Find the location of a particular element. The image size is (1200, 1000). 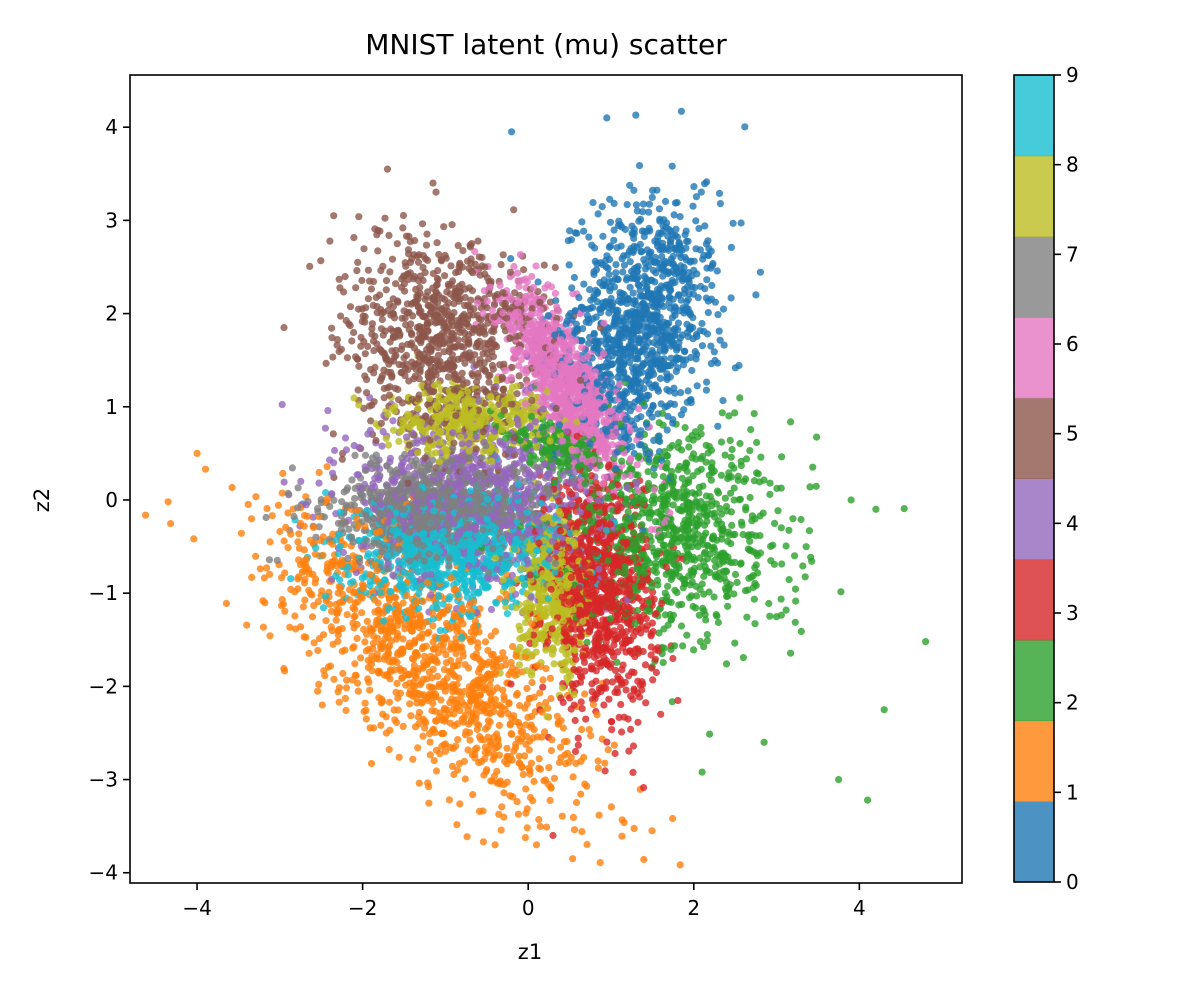

y-tick-label: 4 is located at coordinates (111, 127).